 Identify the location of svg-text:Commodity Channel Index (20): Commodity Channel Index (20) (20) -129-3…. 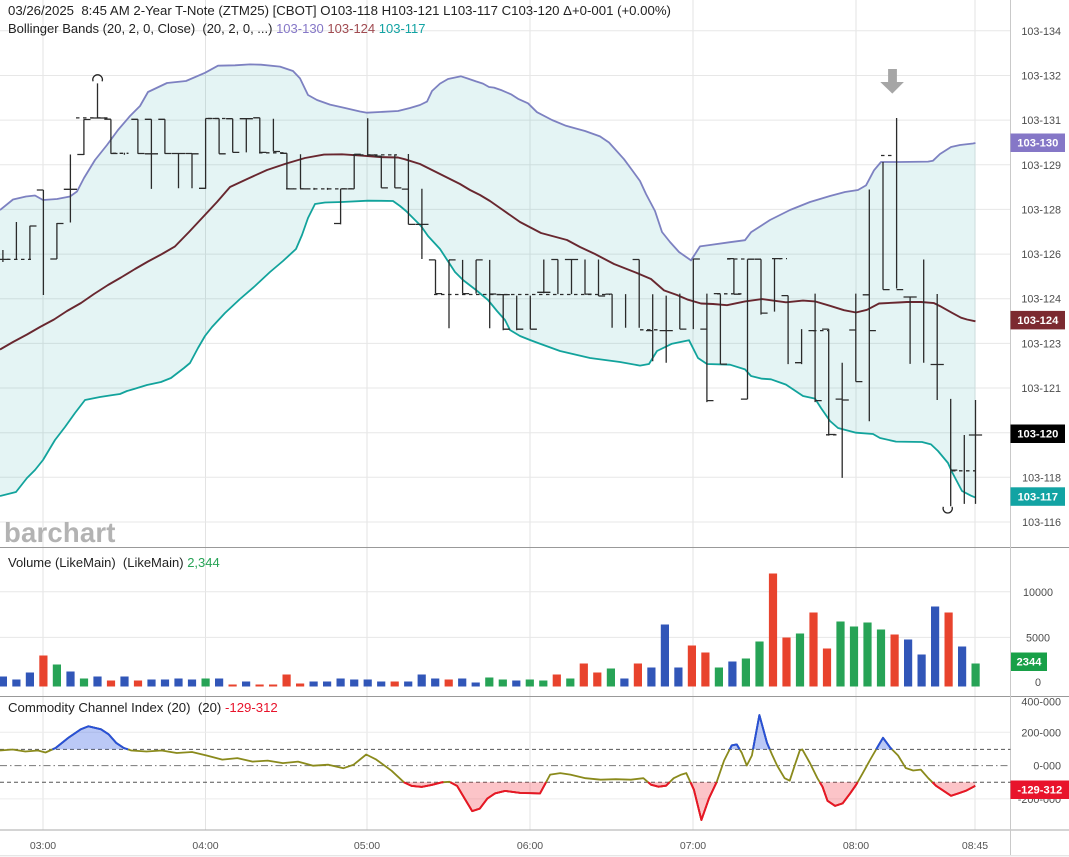
(143, 707).